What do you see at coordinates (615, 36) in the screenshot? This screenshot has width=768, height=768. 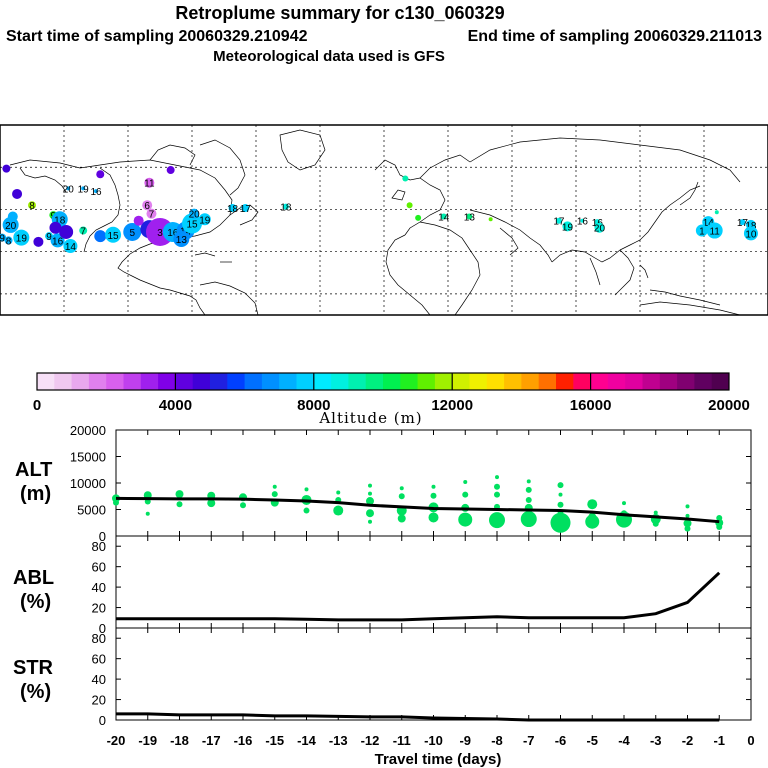 I see `end-time-label: End time of sampling 20060329.211013` at bounding box center [615, 36].